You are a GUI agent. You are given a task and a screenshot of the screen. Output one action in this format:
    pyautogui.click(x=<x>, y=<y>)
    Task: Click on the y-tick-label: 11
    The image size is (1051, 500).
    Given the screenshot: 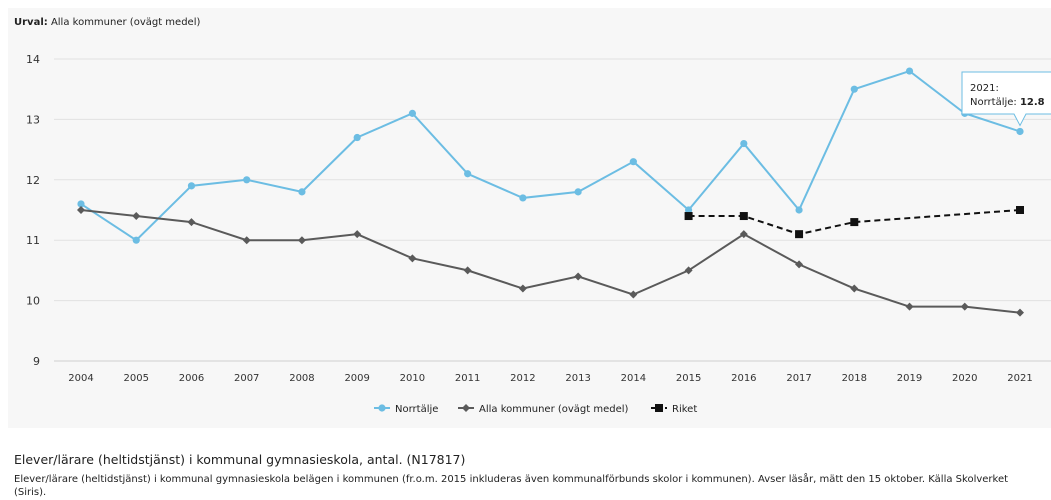 What is the action you would take?
    pyautogui.click(x=33, y=240)
    